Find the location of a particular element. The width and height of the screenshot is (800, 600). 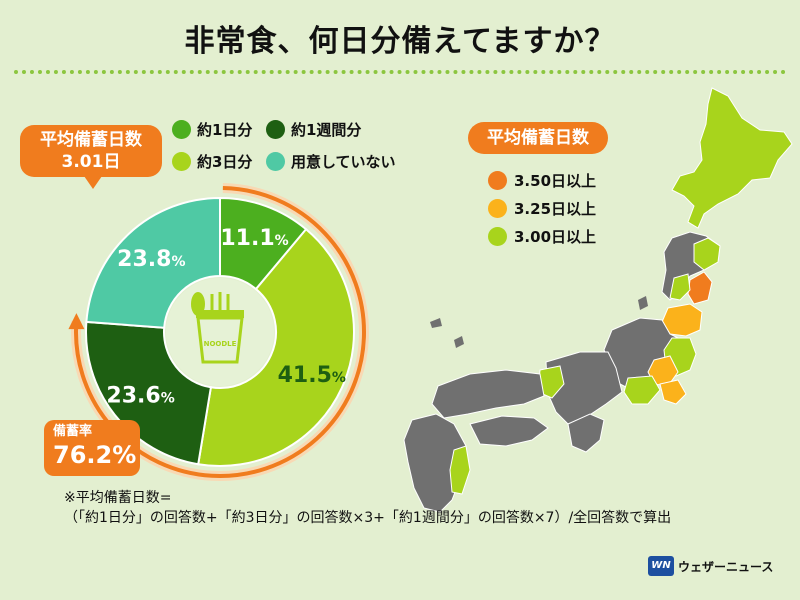

slice-none is located at coordinates (153, 262).